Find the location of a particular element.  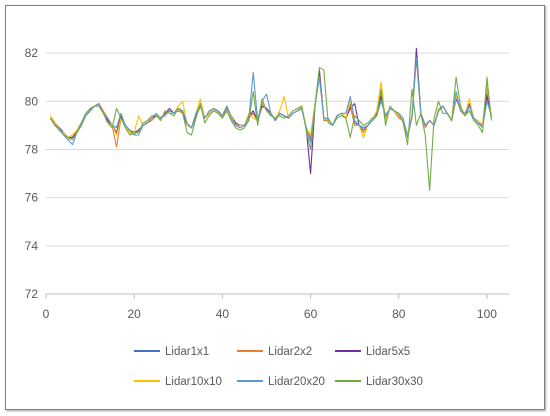

legend-item-lidar30x30: Lidar30x30 is located at coordinates (379, 382).